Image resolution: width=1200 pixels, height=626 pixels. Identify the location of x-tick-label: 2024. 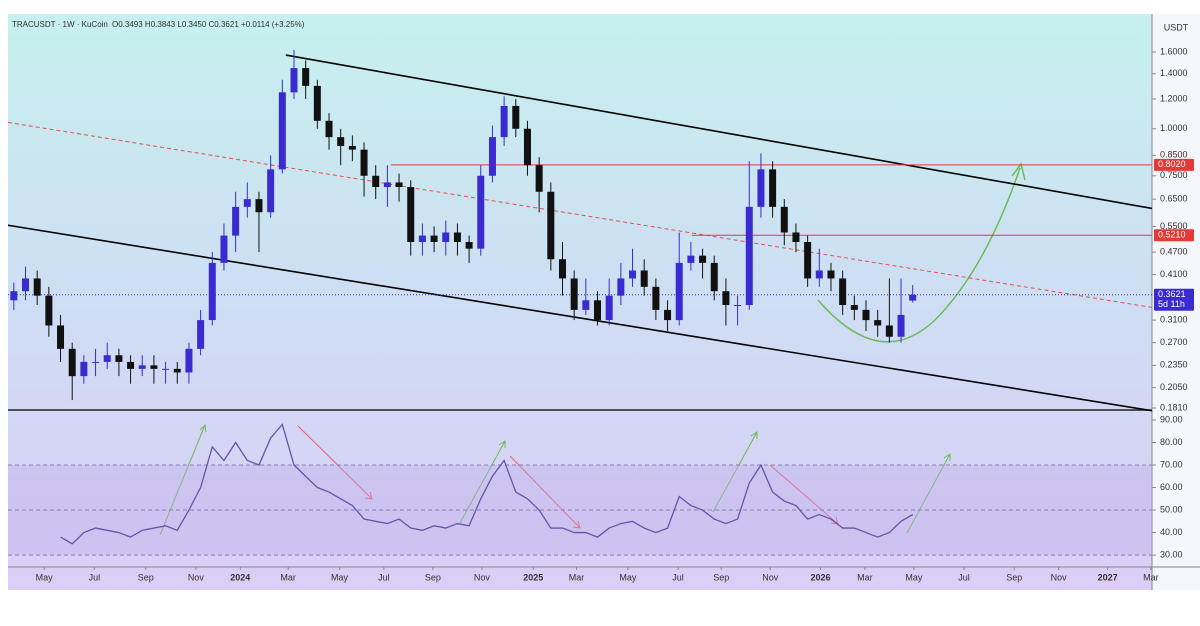
(240, 577).